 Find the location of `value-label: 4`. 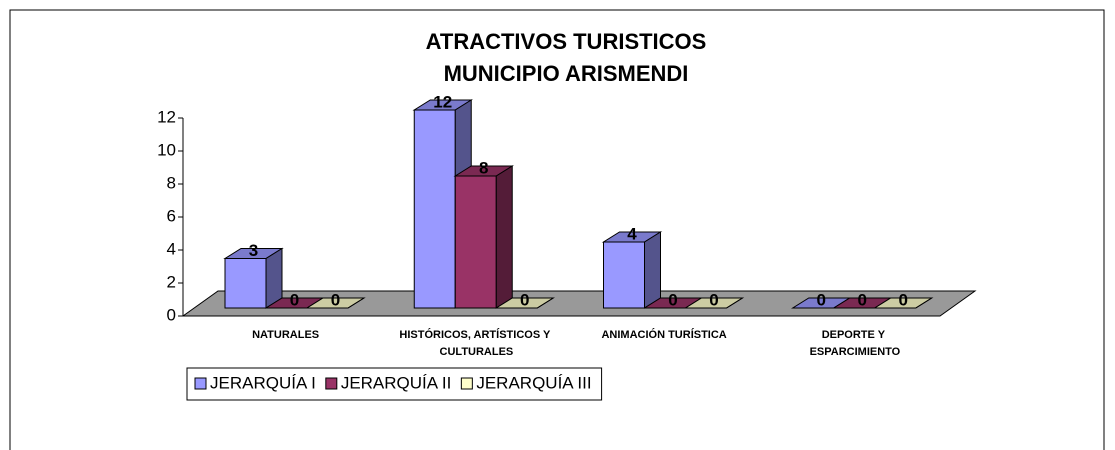

value-label: 4 is located at coordinates (632, 233).